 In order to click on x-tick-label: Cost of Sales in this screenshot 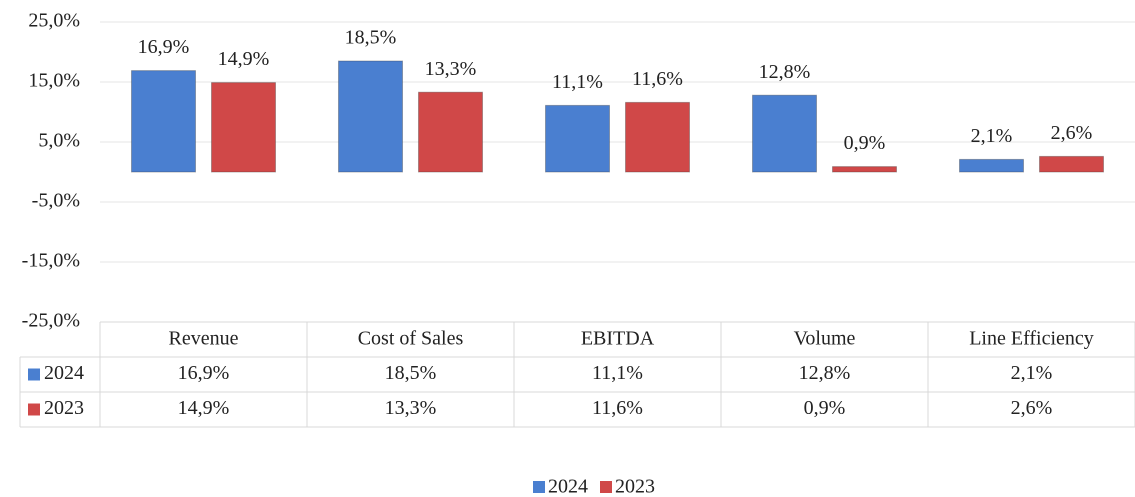, I will do `click(411, 339)`.